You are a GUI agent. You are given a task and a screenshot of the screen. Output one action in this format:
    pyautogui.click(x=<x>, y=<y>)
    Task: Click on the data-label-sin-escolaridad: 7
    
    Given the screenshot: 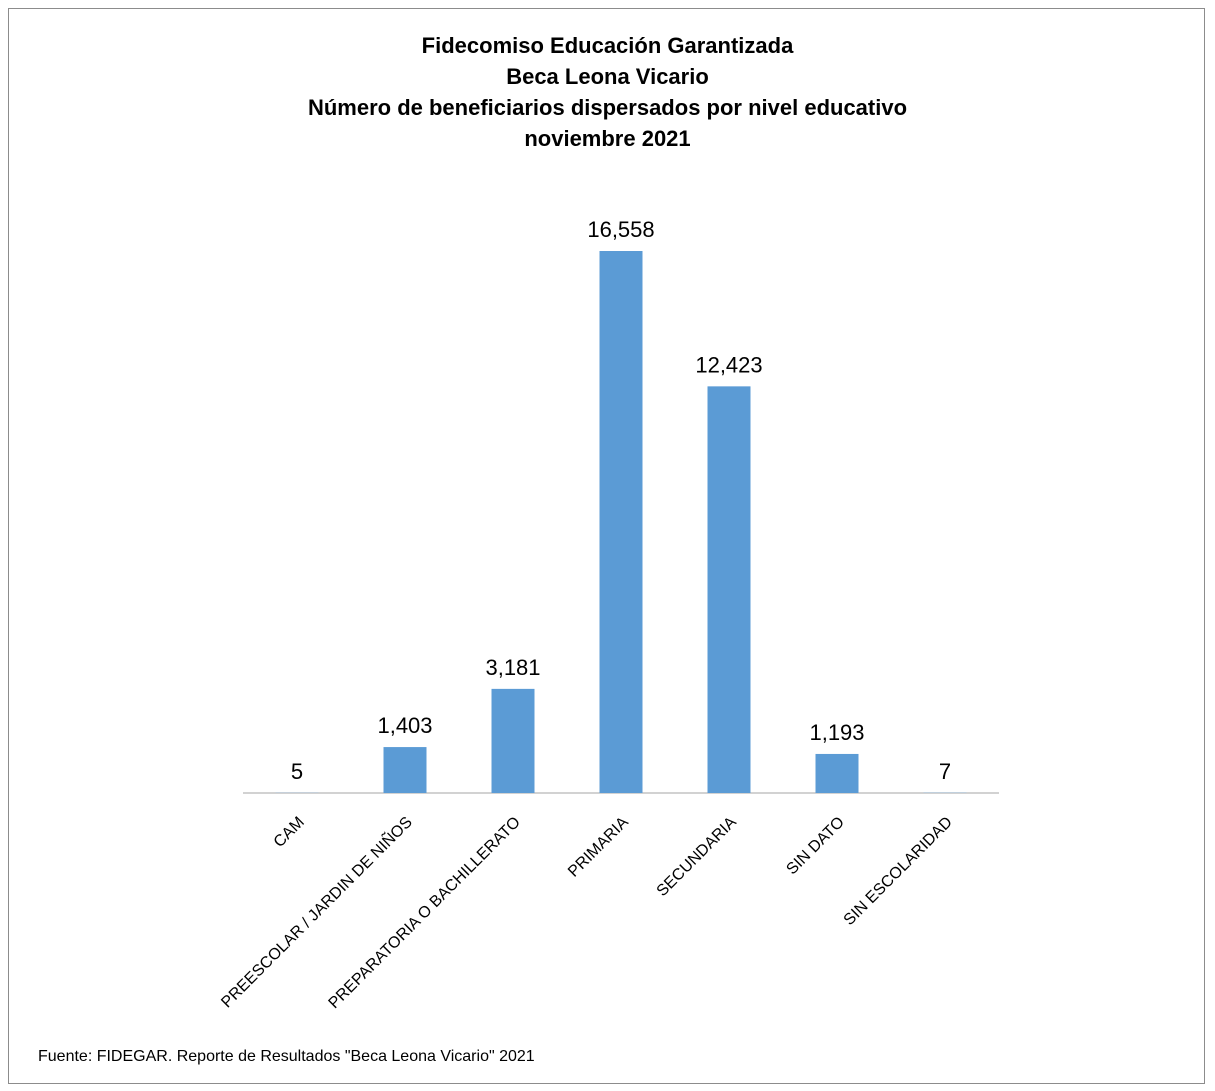 What is the action you would take?
    pyautogui.click(x=945, y=771)
    